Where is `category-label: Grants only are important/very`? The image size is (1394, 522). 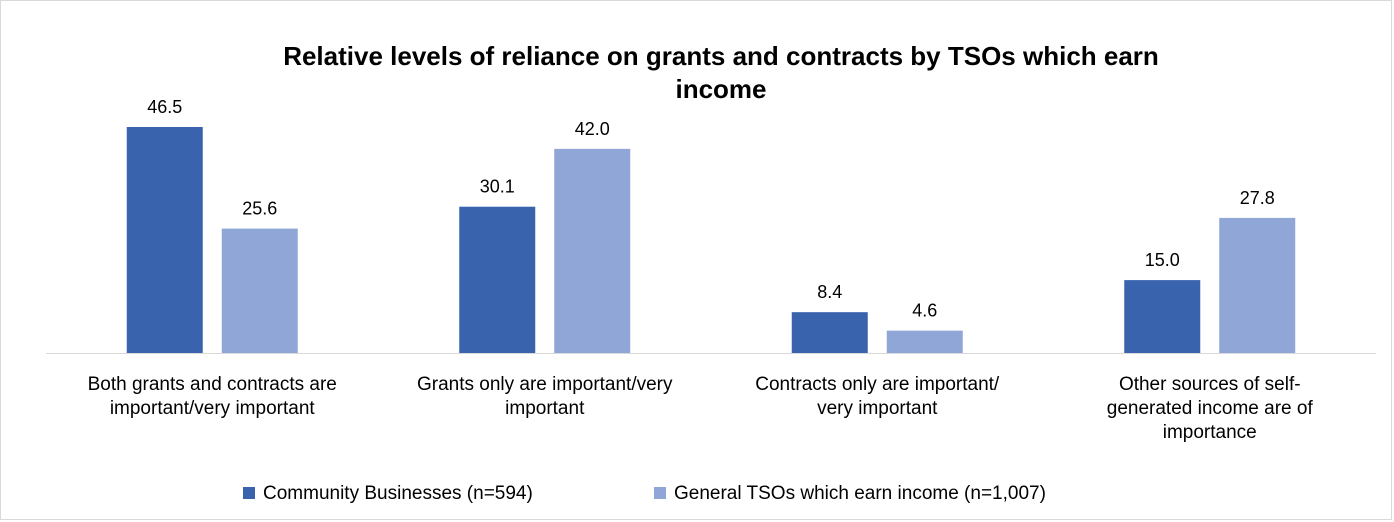
category-label: Grants only are important/very is located at coordinates (545, 384).